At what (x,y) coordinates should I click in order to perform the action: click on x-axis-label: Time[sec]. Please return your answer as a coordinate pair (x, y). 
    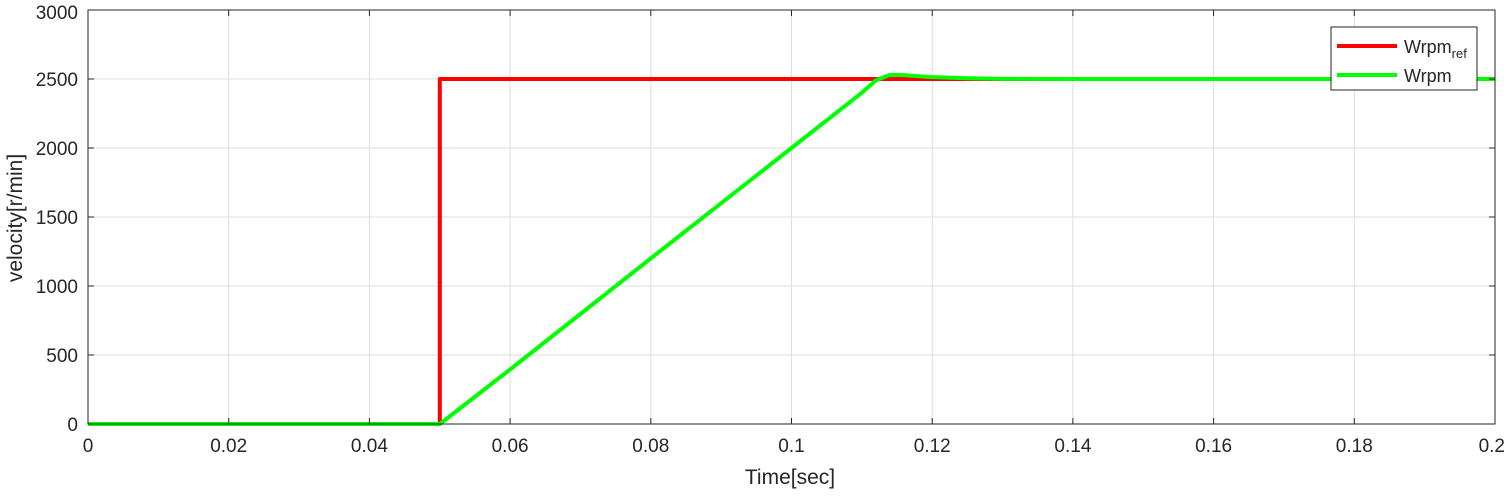
    Looking at the image, I should click on (790, 477).